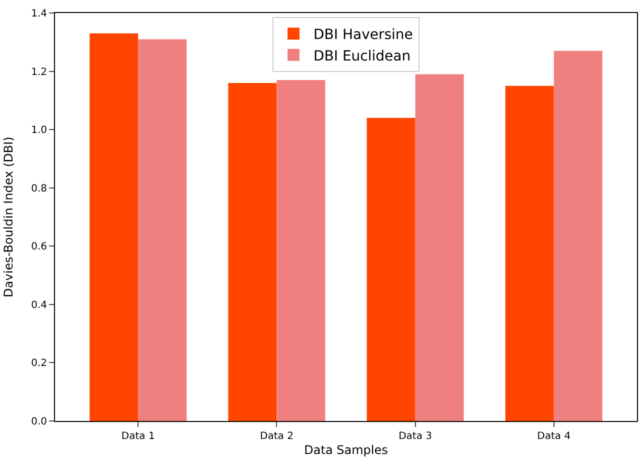 This screenshot has width=641, height=461. Describe the element at coordinates (363, 35) in the screenshot. I see `legend-label: DBI Haversine` at that location.